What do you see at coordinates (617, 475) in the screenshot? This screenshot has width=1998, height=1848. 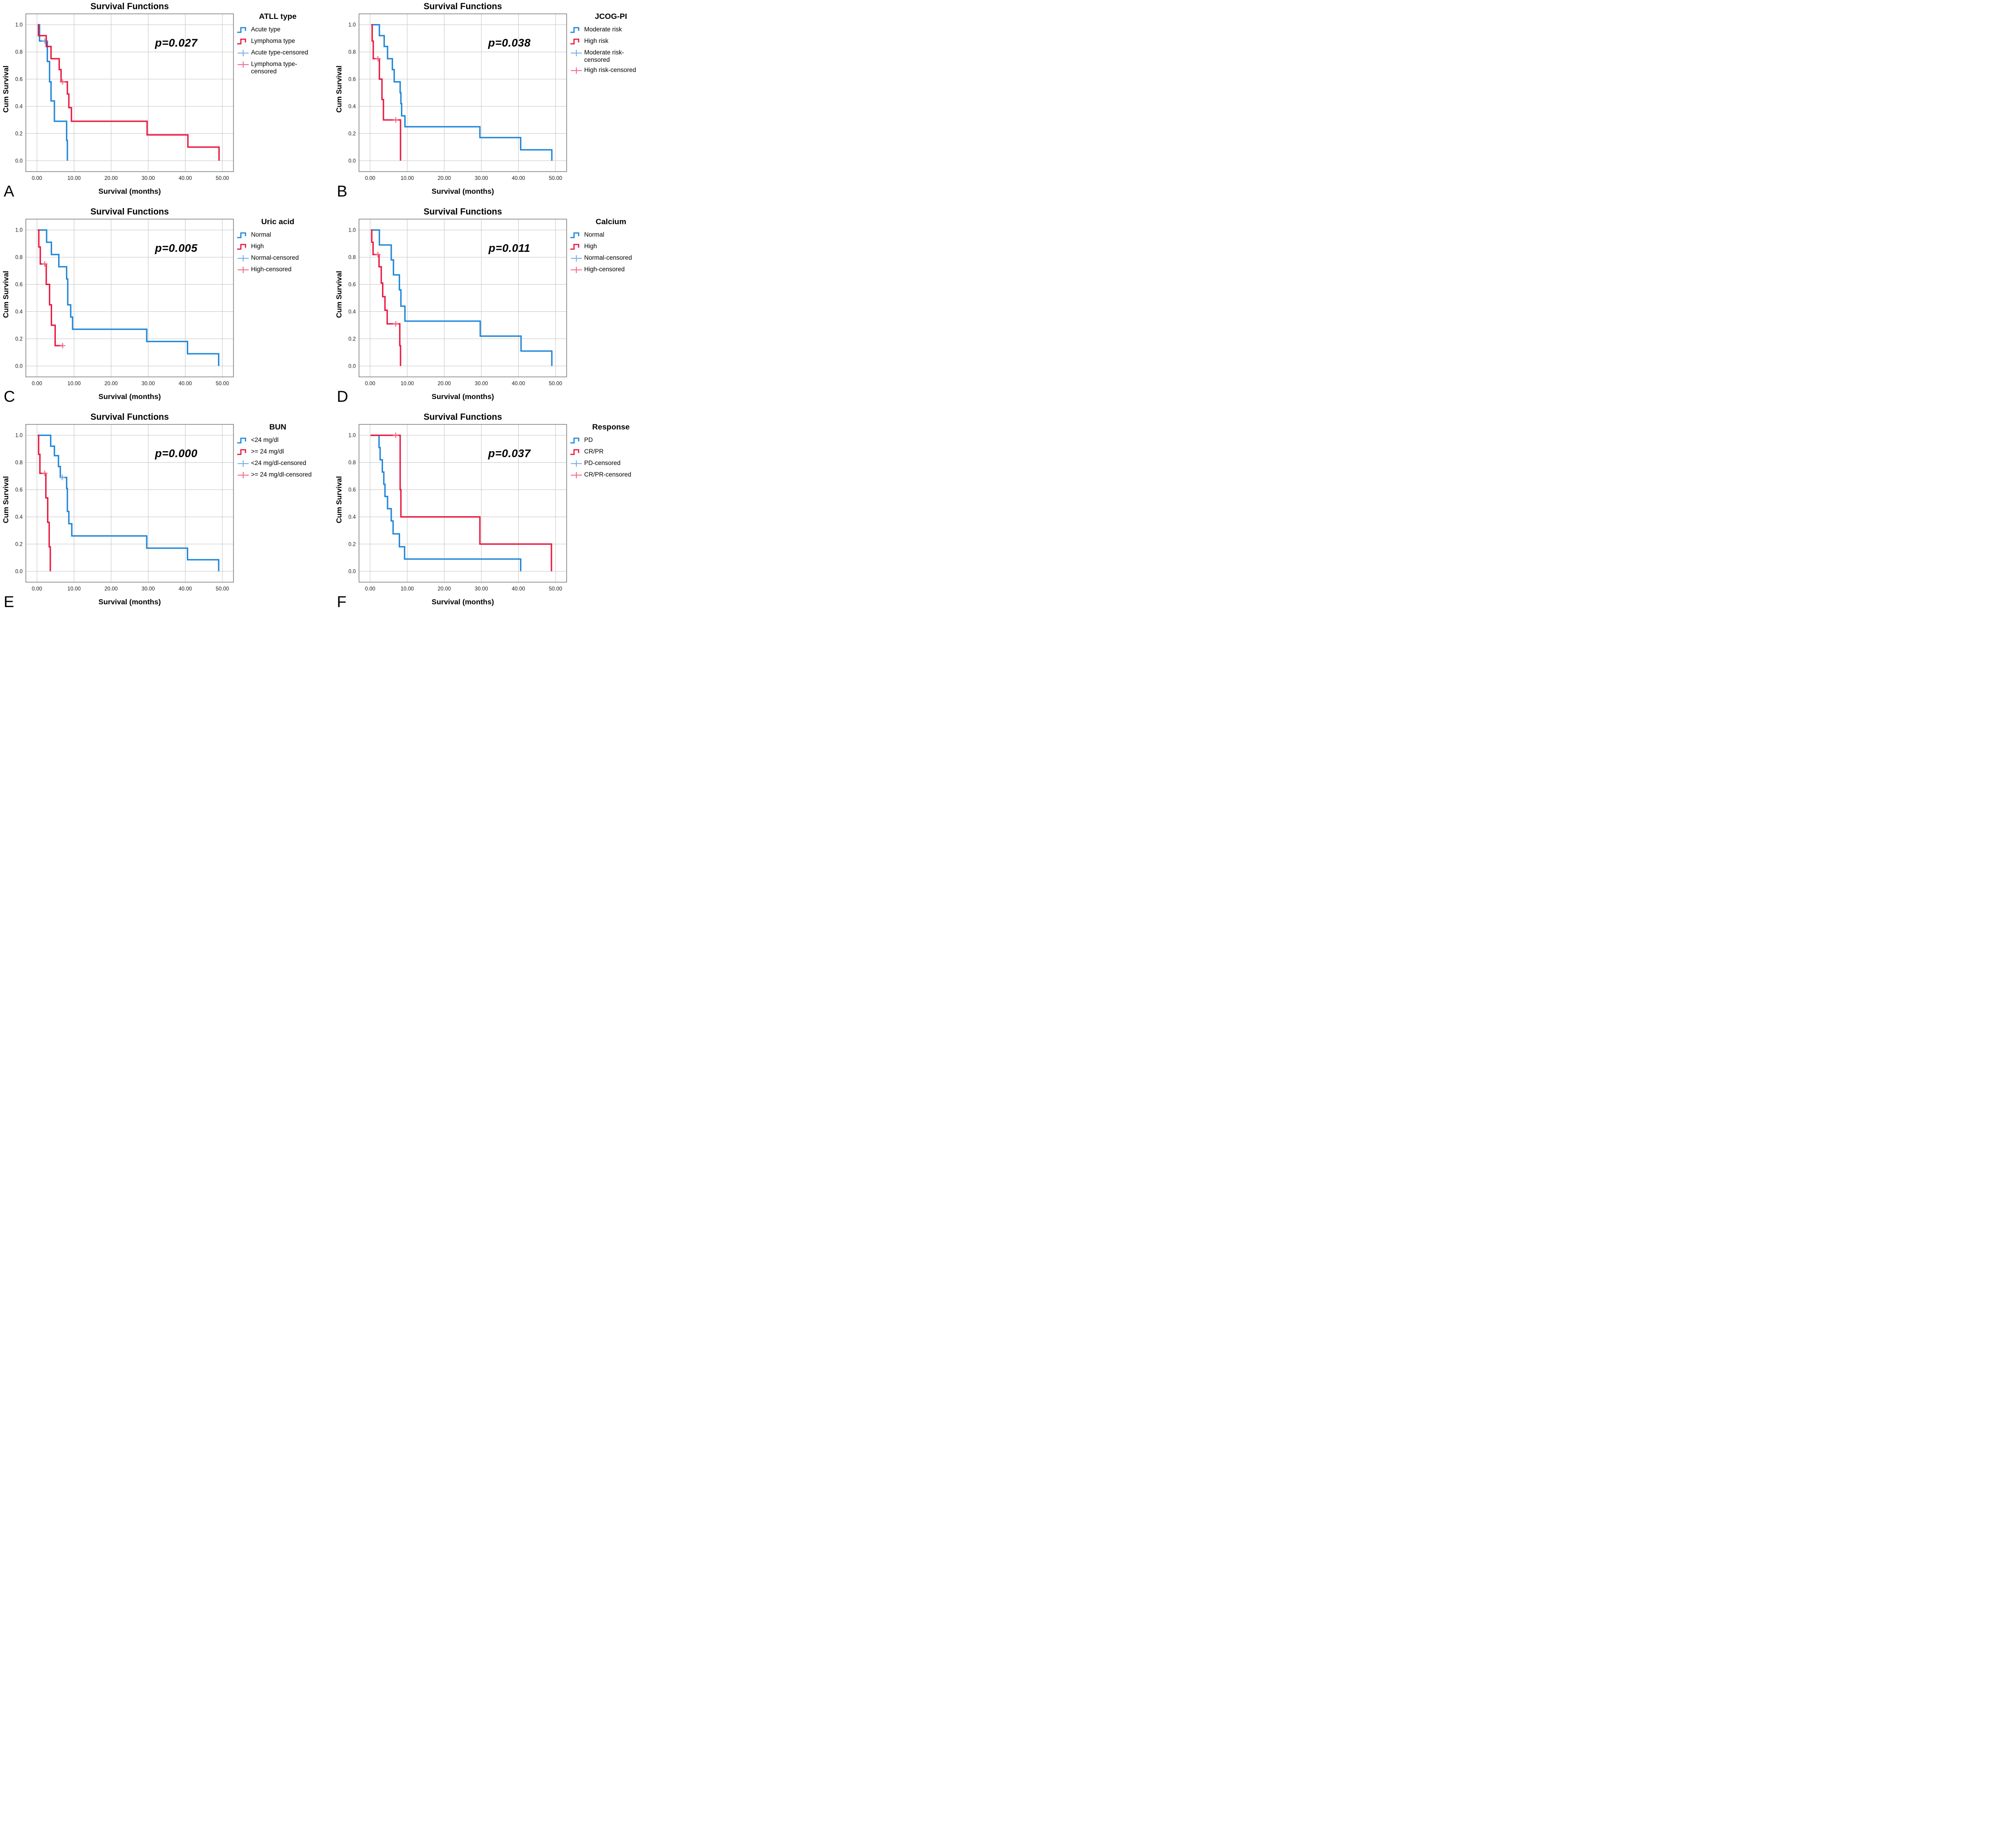 I see `legend-item: CR/PR-censored` at bounding box center [617, 475].